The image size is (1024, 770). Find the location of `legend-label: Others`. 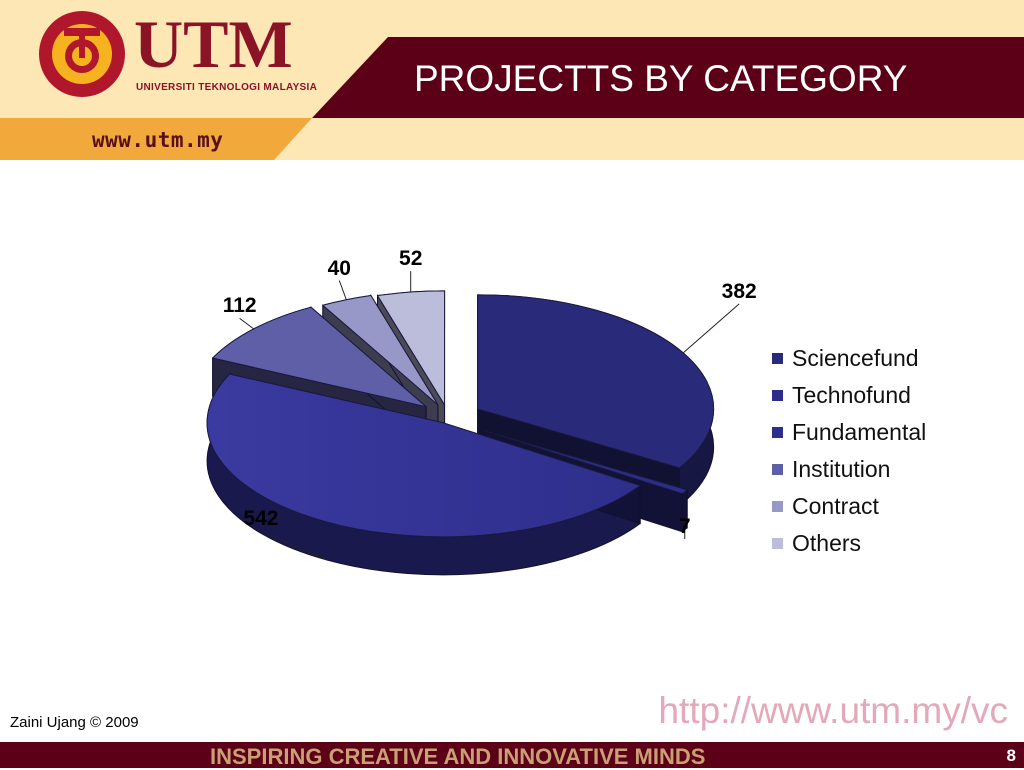

legend-label: Others is located at coordinates (827, 543).